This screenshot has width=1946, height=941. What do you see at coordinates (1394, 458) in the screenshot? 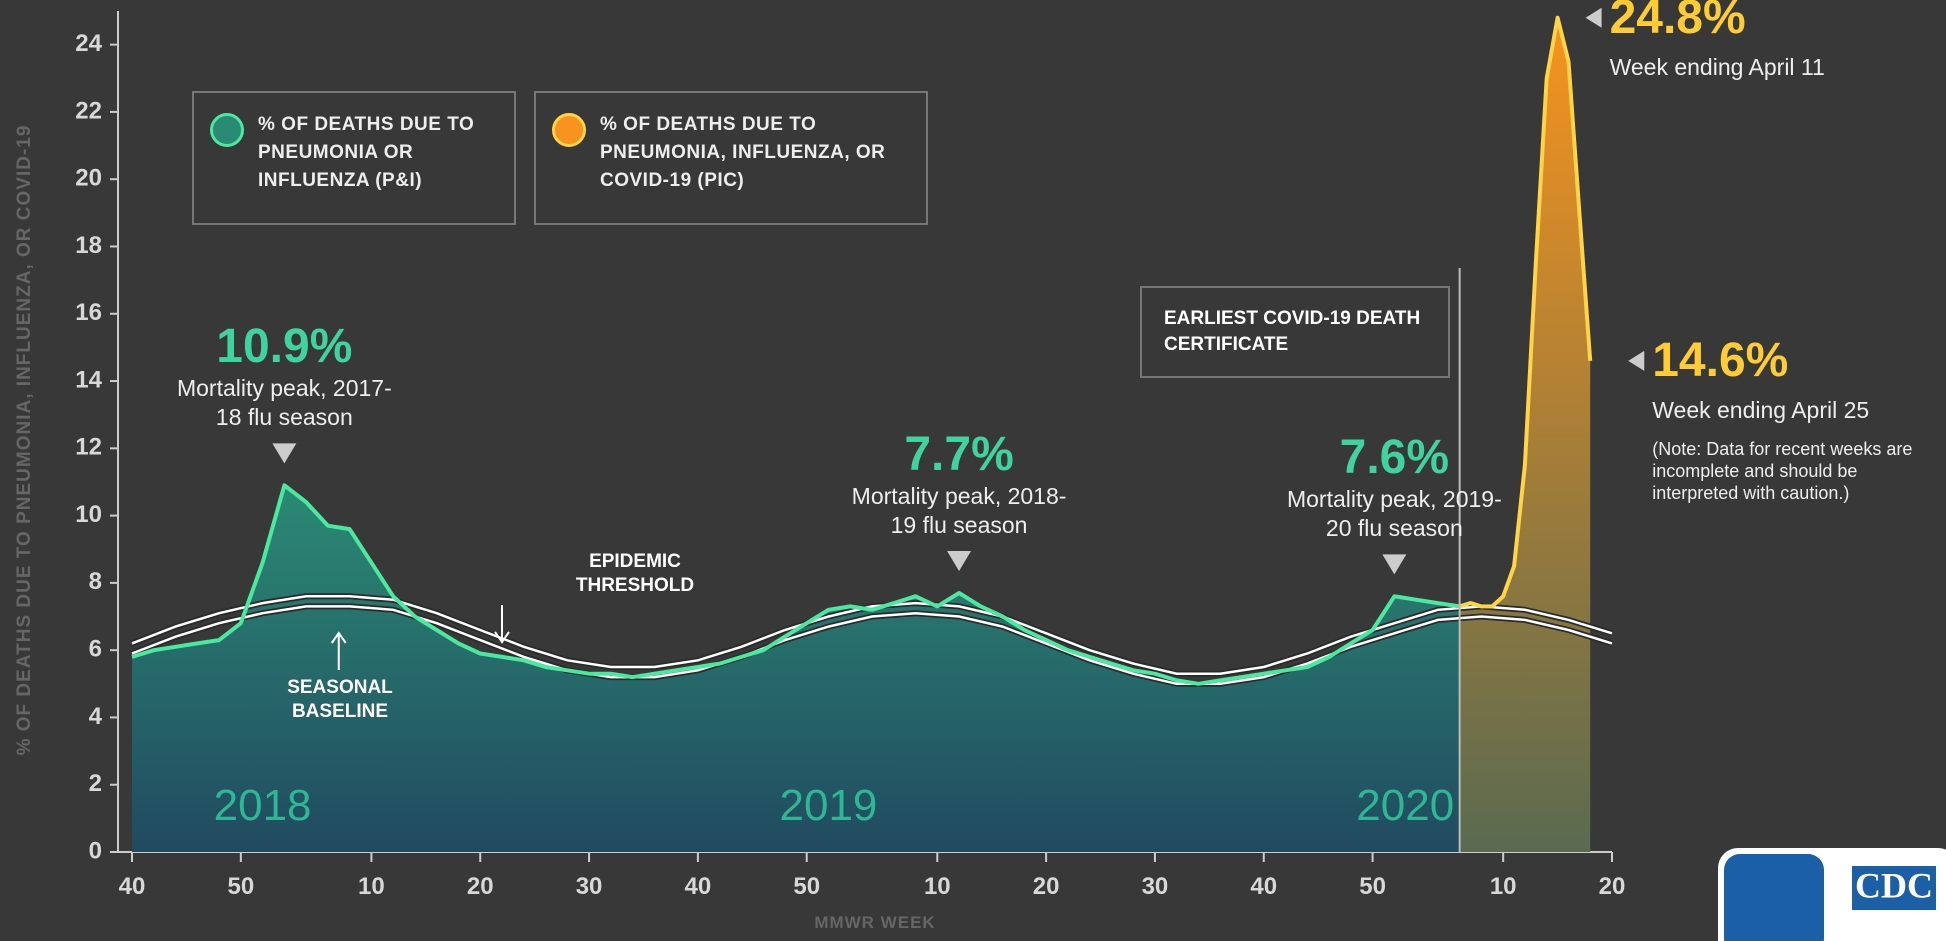
I see `peak-value-label: 7.6%` at bounding box center [1394, 458].